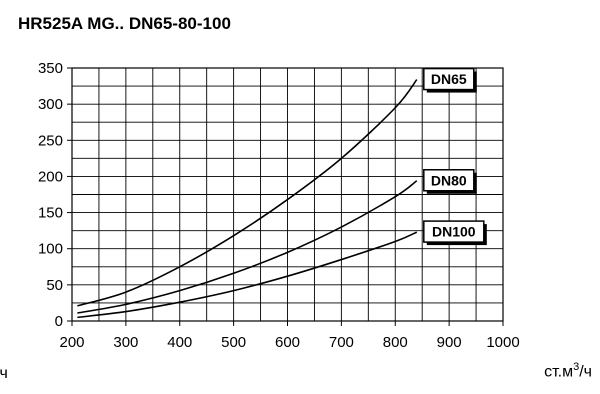 The height and width of the screenshot is (394, 600). I want to click on series-label-dn65: DN65, so click(450, 81).